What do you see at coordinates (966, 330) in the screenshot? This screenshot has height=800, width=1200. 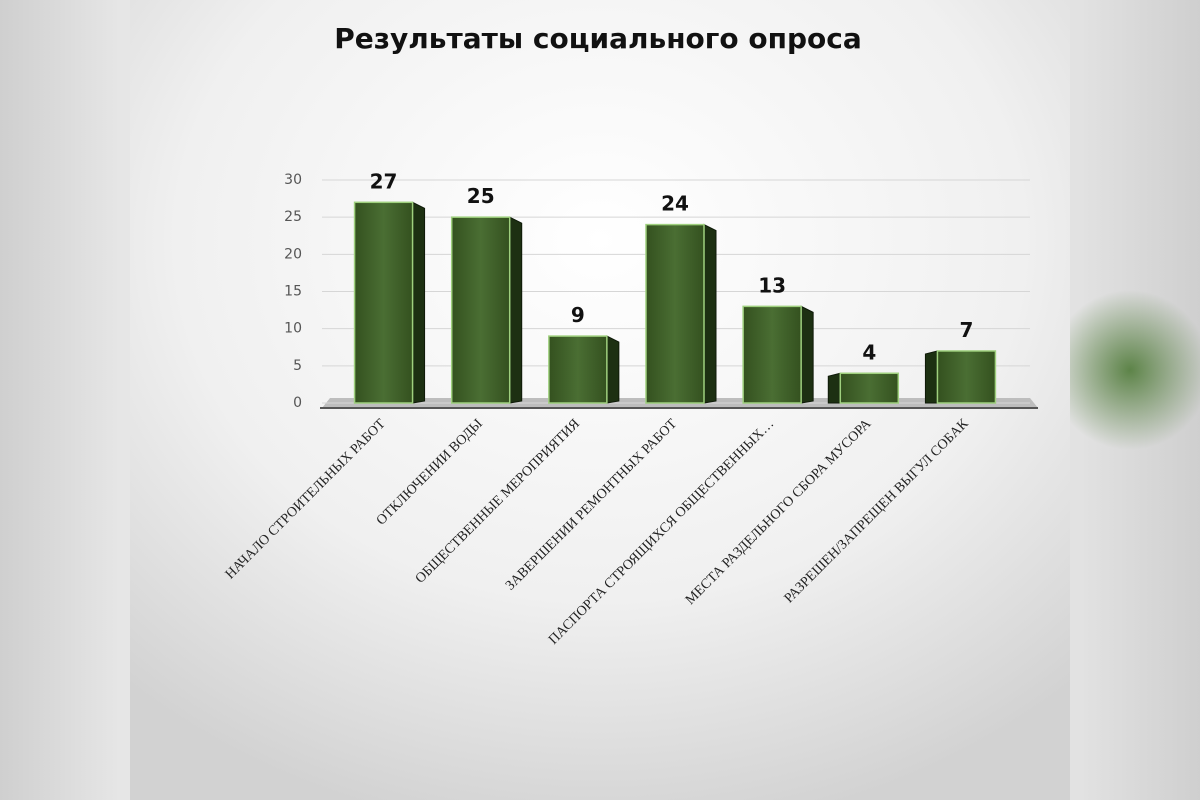 I see `value-label: 7` at bounding box center [966, 330].